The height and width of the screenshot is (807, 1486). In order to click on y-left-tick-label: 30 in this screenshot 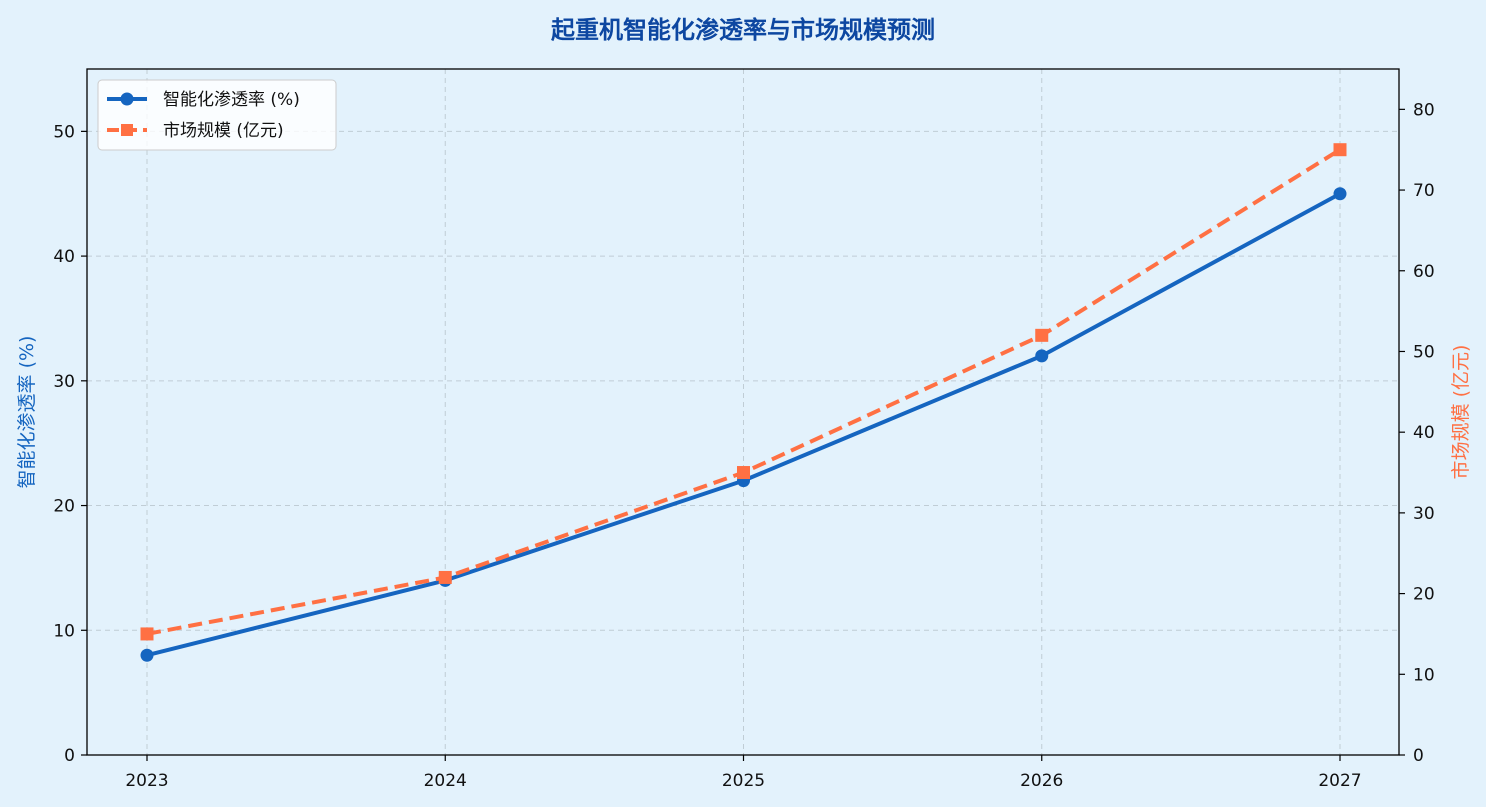, I will do `click(64, 382)`.